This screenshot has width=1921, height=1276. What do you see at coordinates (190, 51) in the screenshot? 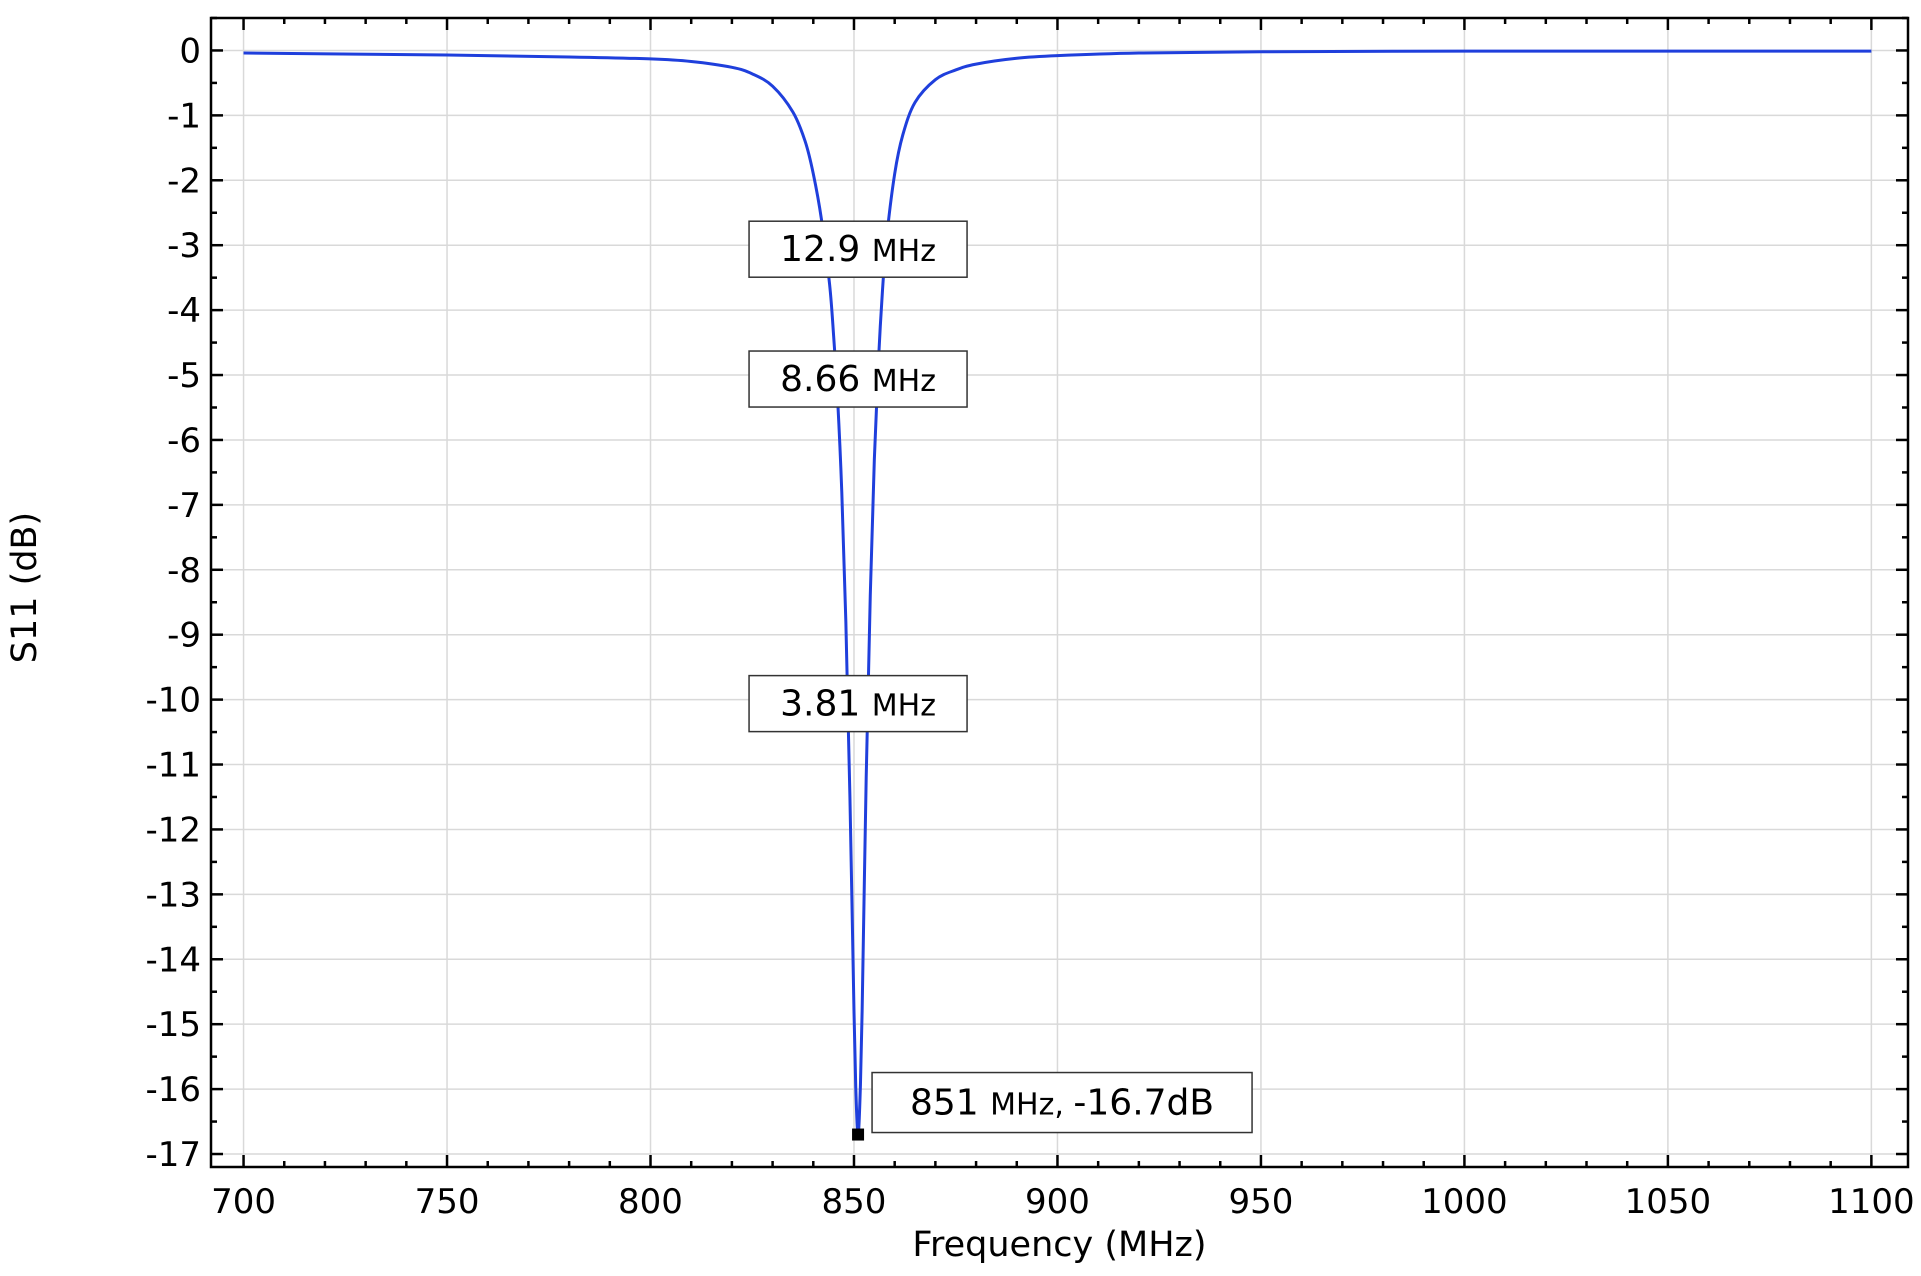
I see `y-tick-label: 0` at bounding box center [190, 51].